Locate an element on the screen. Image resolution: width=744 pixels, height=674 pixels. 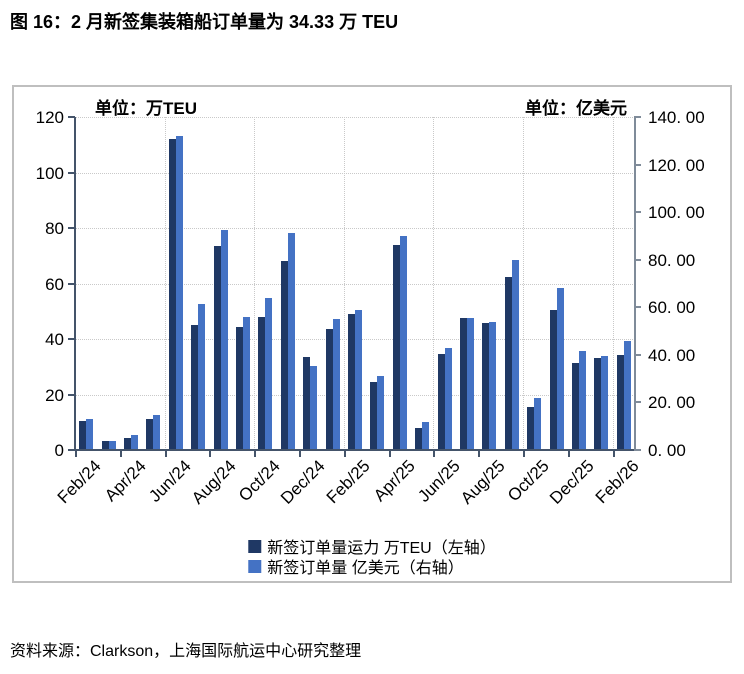
left-axis-line is located at coordinates (75, 284).